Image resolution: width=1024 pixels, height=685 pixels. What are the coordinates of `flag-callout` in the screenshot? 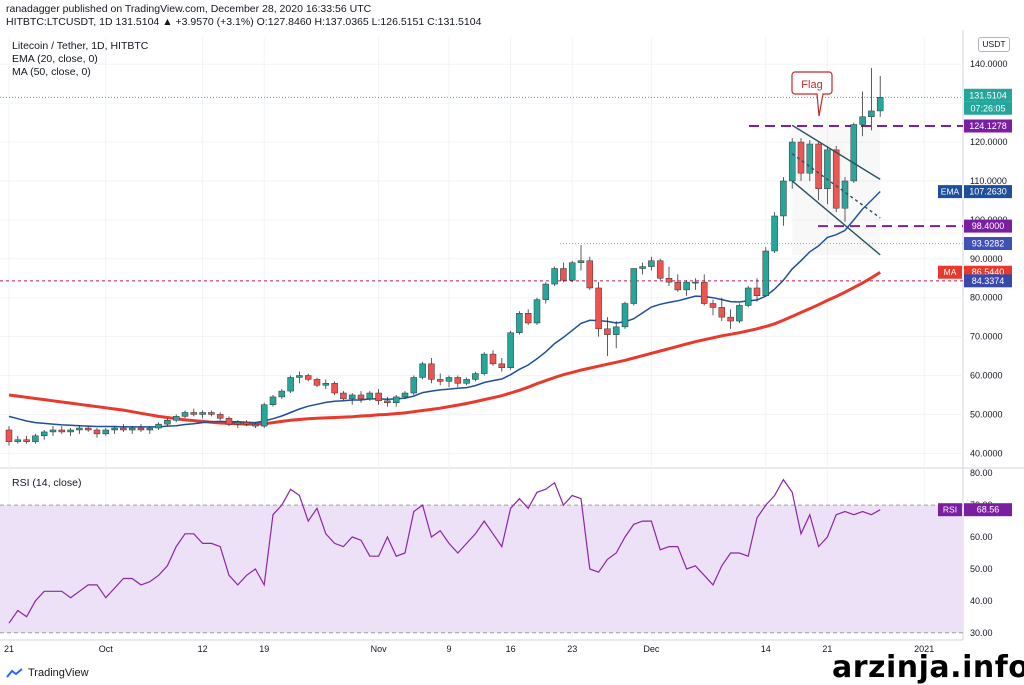 It's located at (812, 94).